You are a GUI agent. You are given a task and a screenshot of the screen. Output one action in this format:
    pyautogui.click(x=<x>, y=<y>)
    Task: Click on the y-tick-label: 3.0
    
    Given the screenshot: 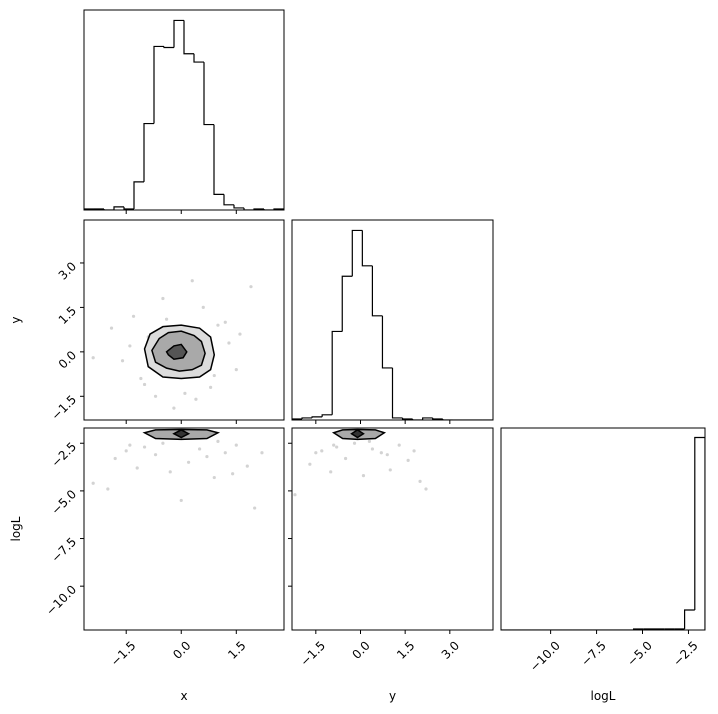 What is the action you would take?
    pyautogui.click(x=67, y=270)
    